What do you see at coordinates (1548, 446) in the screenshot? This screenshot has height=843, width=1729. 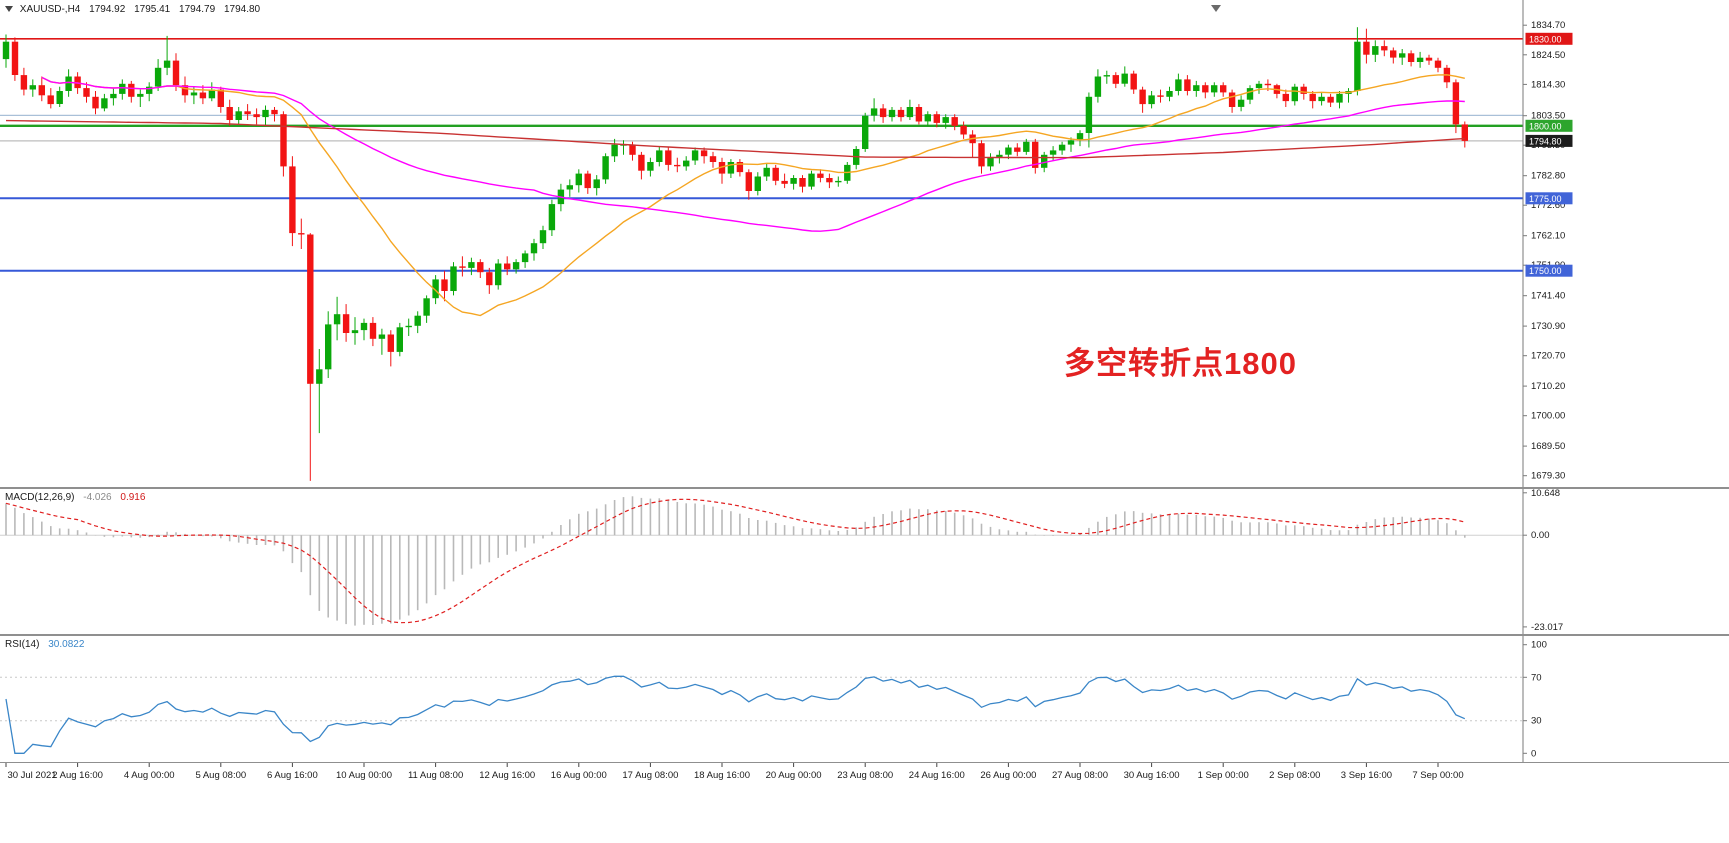 I see `svg-text: 1689.50` at bounding box center [1548, 446].